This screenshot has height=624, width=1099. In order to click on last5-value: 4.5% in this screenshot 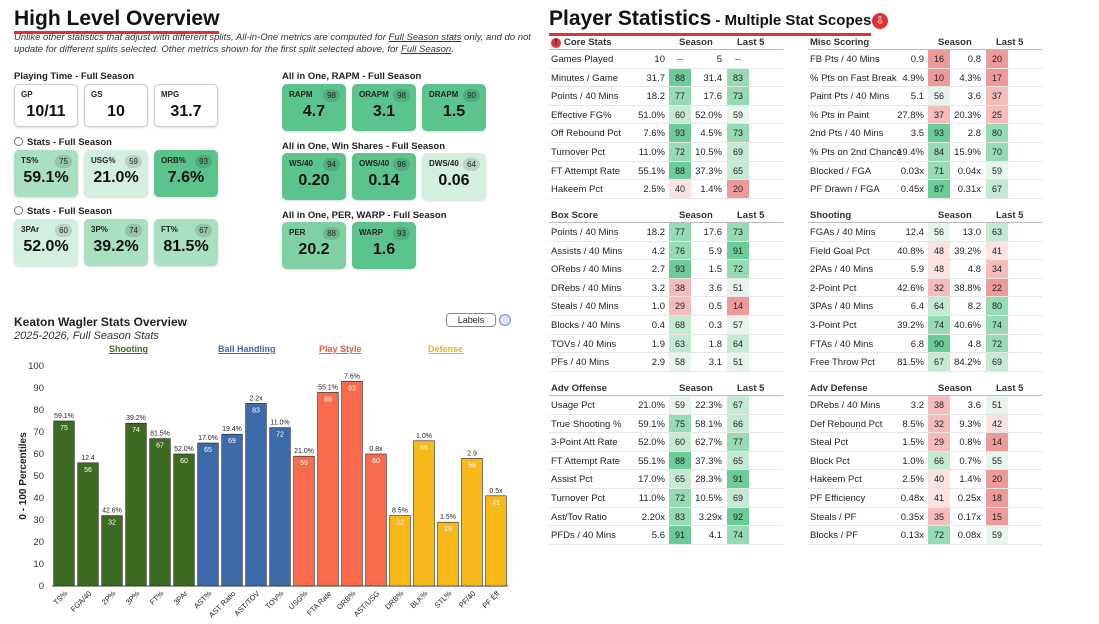, I will do `click(711, 134)`.